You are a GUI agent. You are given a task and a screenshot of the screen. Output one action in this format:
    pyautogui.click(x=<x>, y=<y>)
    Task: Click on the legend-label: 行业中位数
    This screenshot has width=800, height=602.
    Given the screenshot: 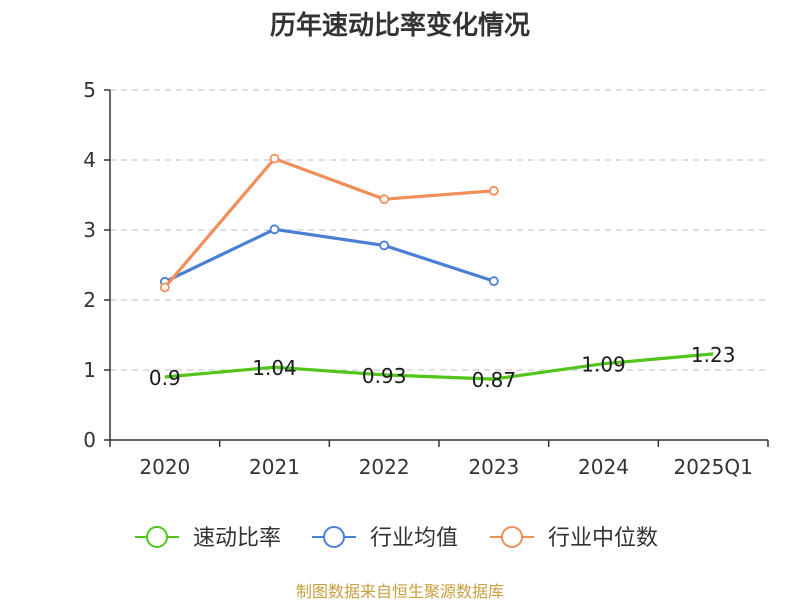 What is the action you would take?
    pyautogui.click(x=603, y=538)
    